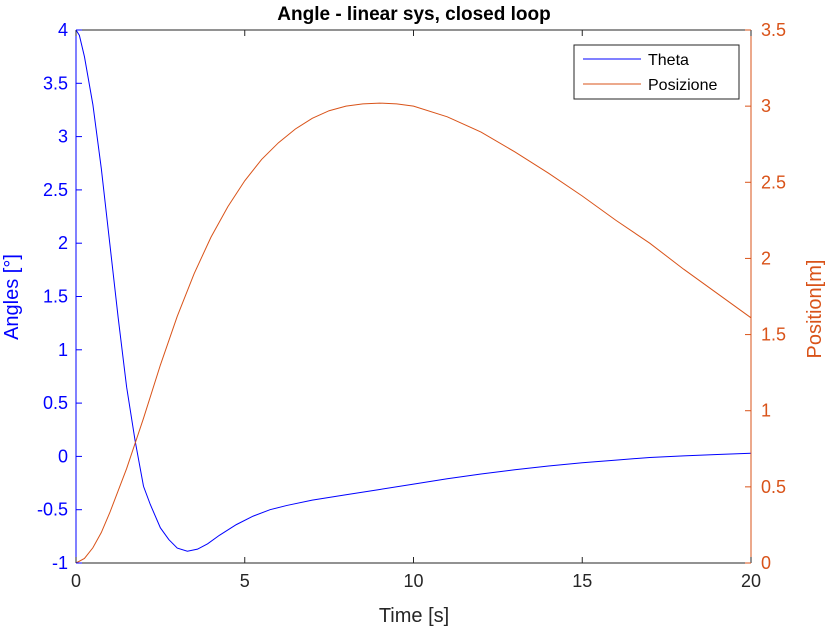 The height and width of the screenshot is (630, 829). What do you see at coordinates (60, 563) in the screenshot?
I see `y-left-tick-label: -1` at bounding box center [60, 563].